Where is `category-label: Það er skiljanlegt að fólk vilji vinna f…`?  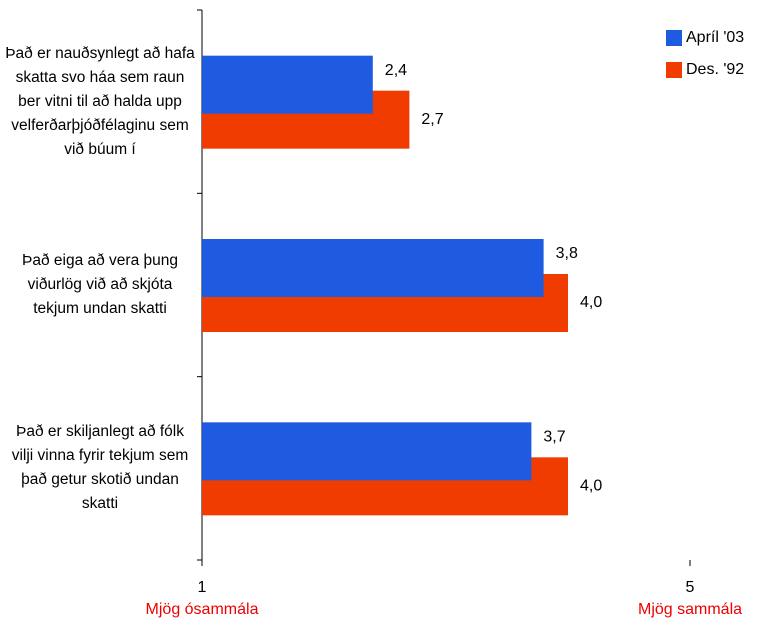 category-label: Það er skiljanlegt að fólk vilji vinna f… is located at coordinates (100, 468).